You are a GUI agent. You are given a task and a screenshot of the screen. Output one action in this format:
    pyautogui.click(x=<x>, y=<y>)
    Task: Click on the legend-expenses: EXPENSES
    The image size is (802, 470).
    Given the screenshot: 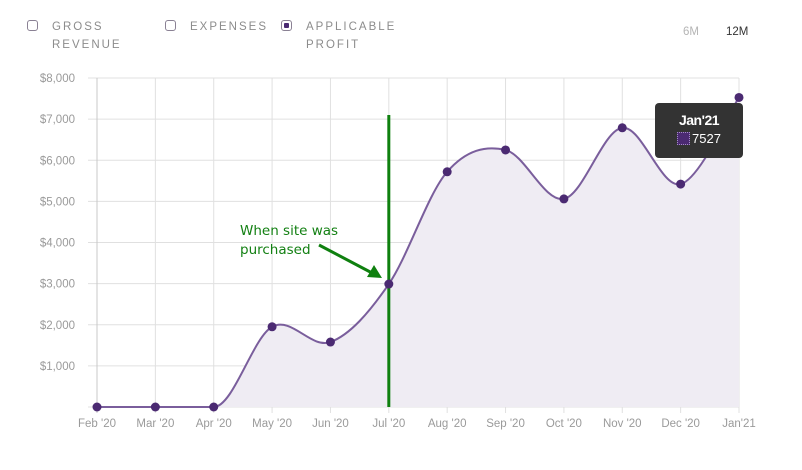 What is the action you would take?
    pyautogui.click(x=216, y=27)
    